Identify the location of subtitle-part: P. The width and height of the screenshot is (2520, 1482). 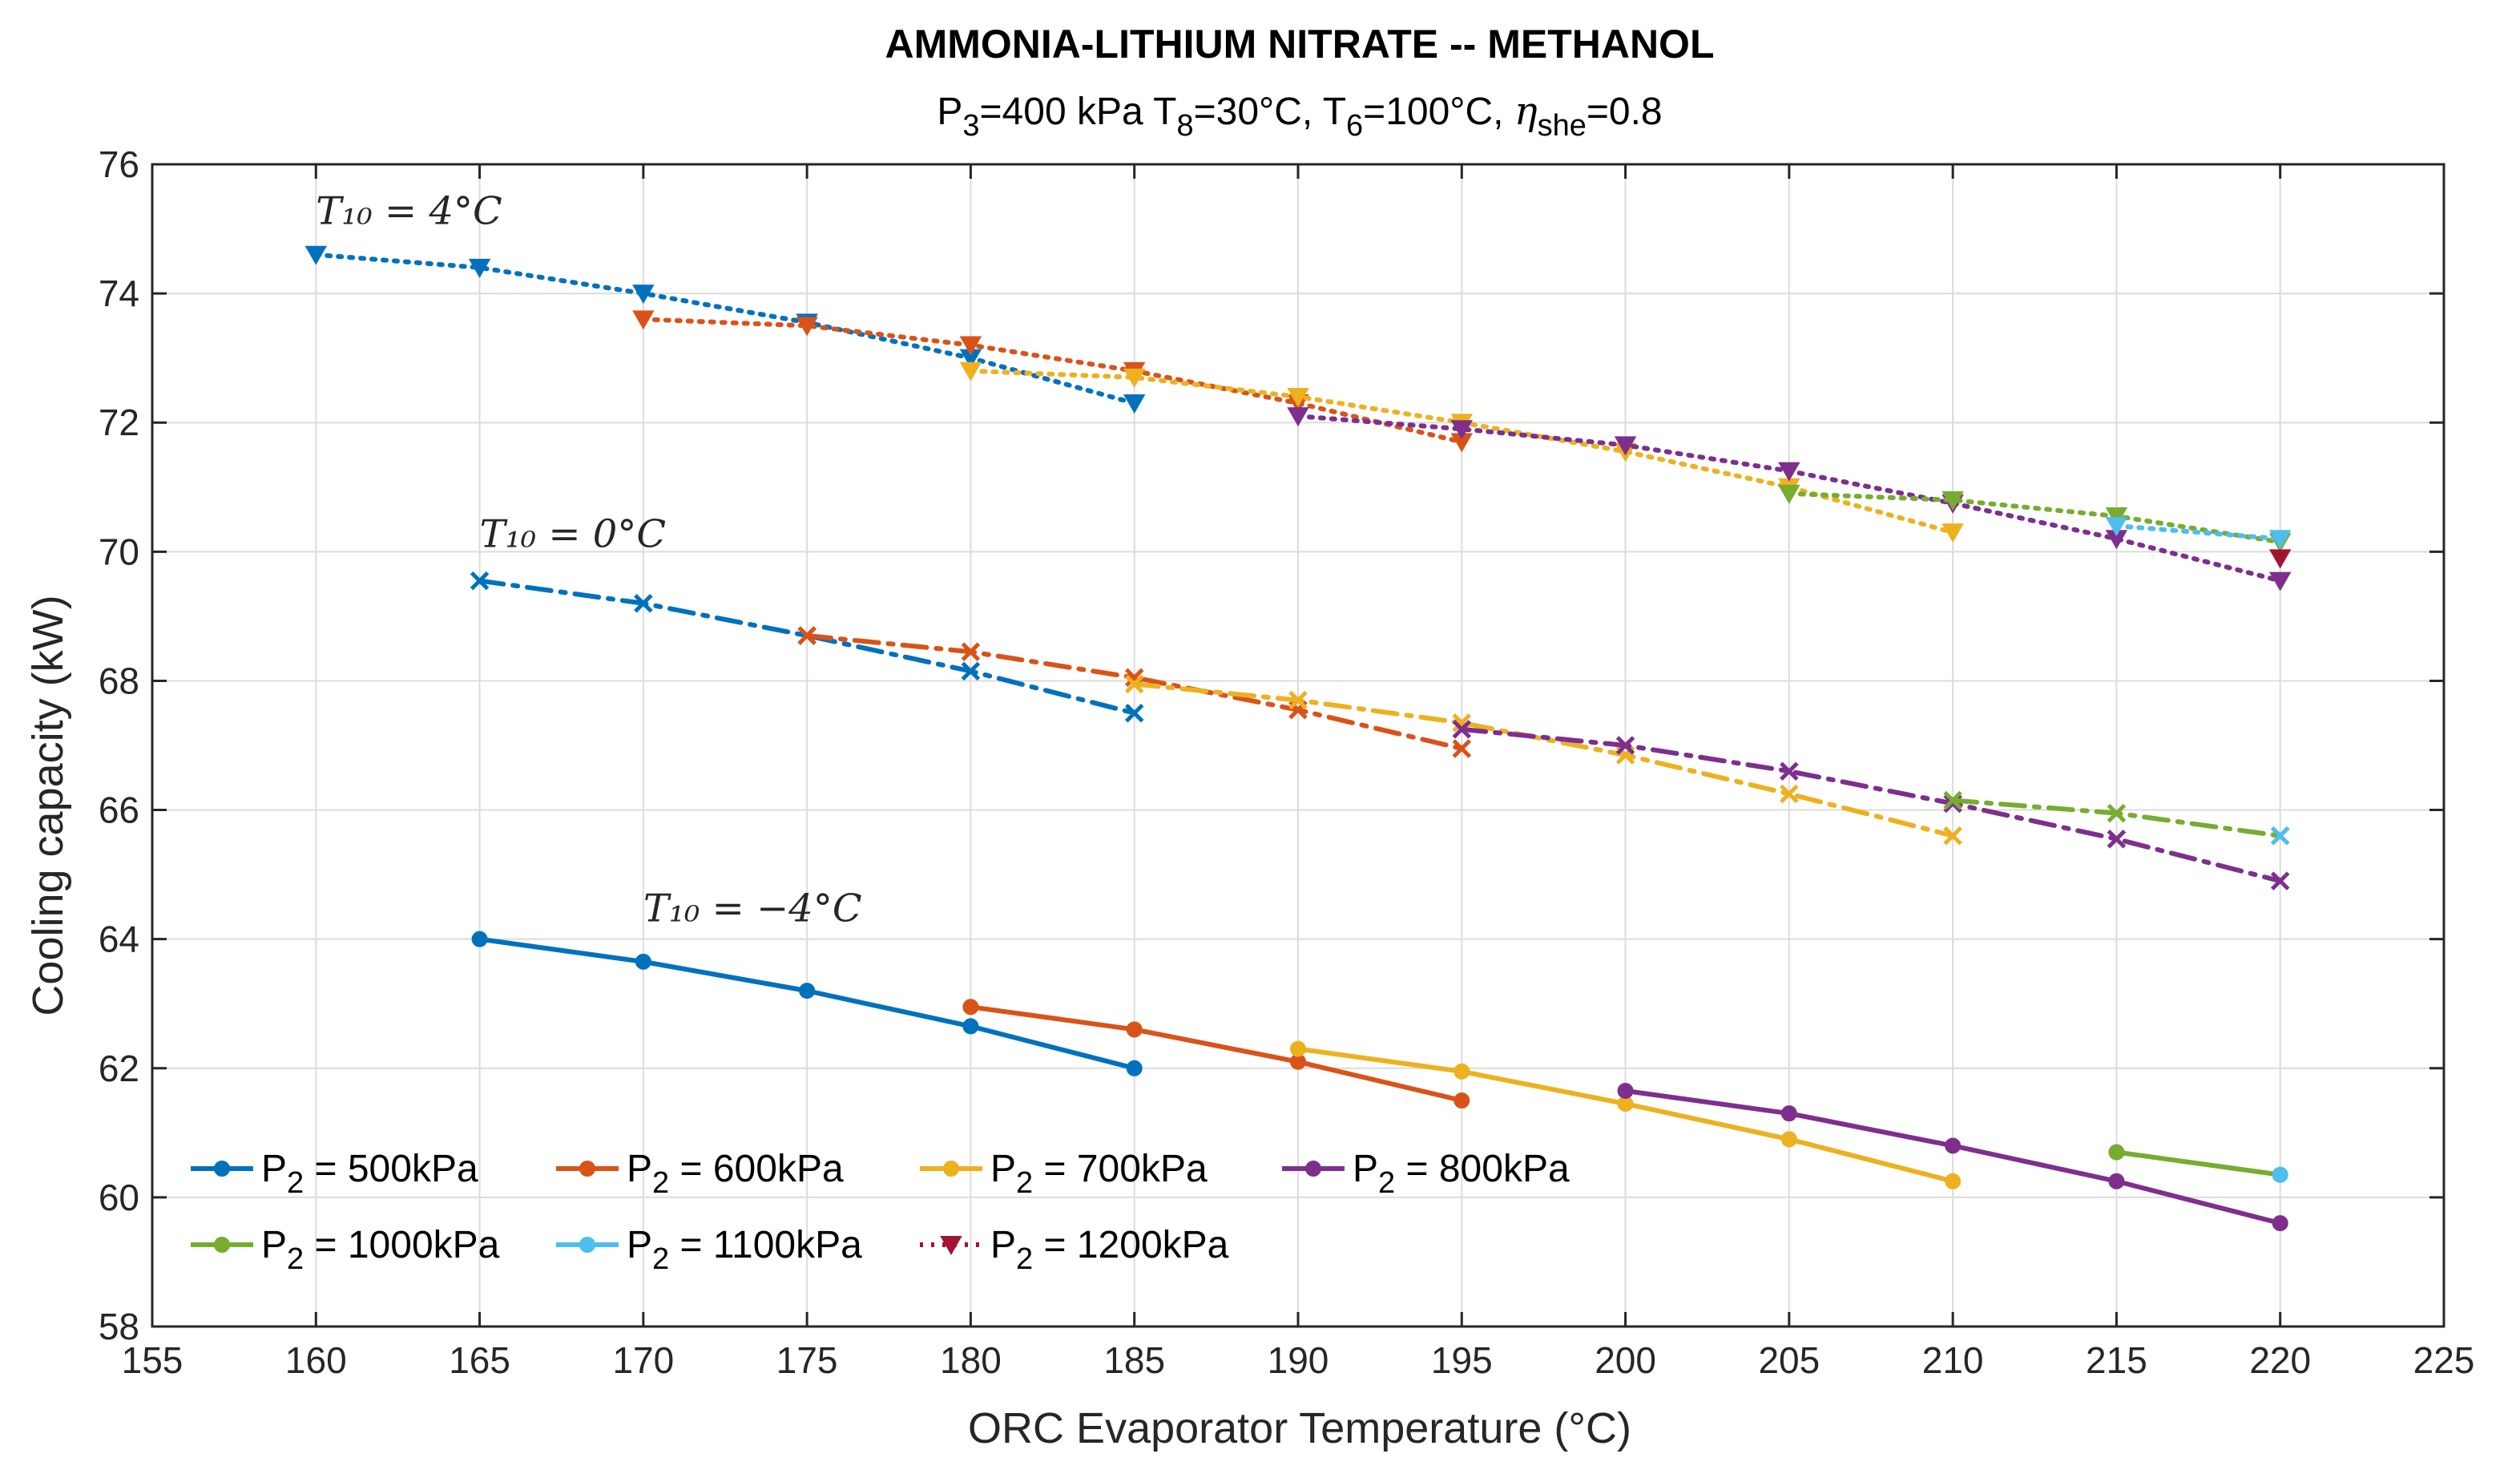
(949, 112).